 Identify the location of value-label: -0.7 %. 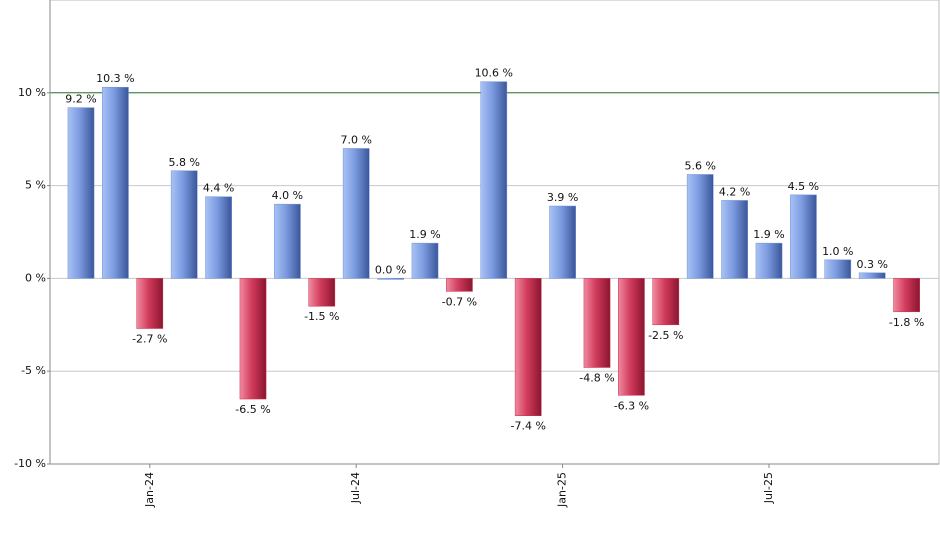
(459, 301).